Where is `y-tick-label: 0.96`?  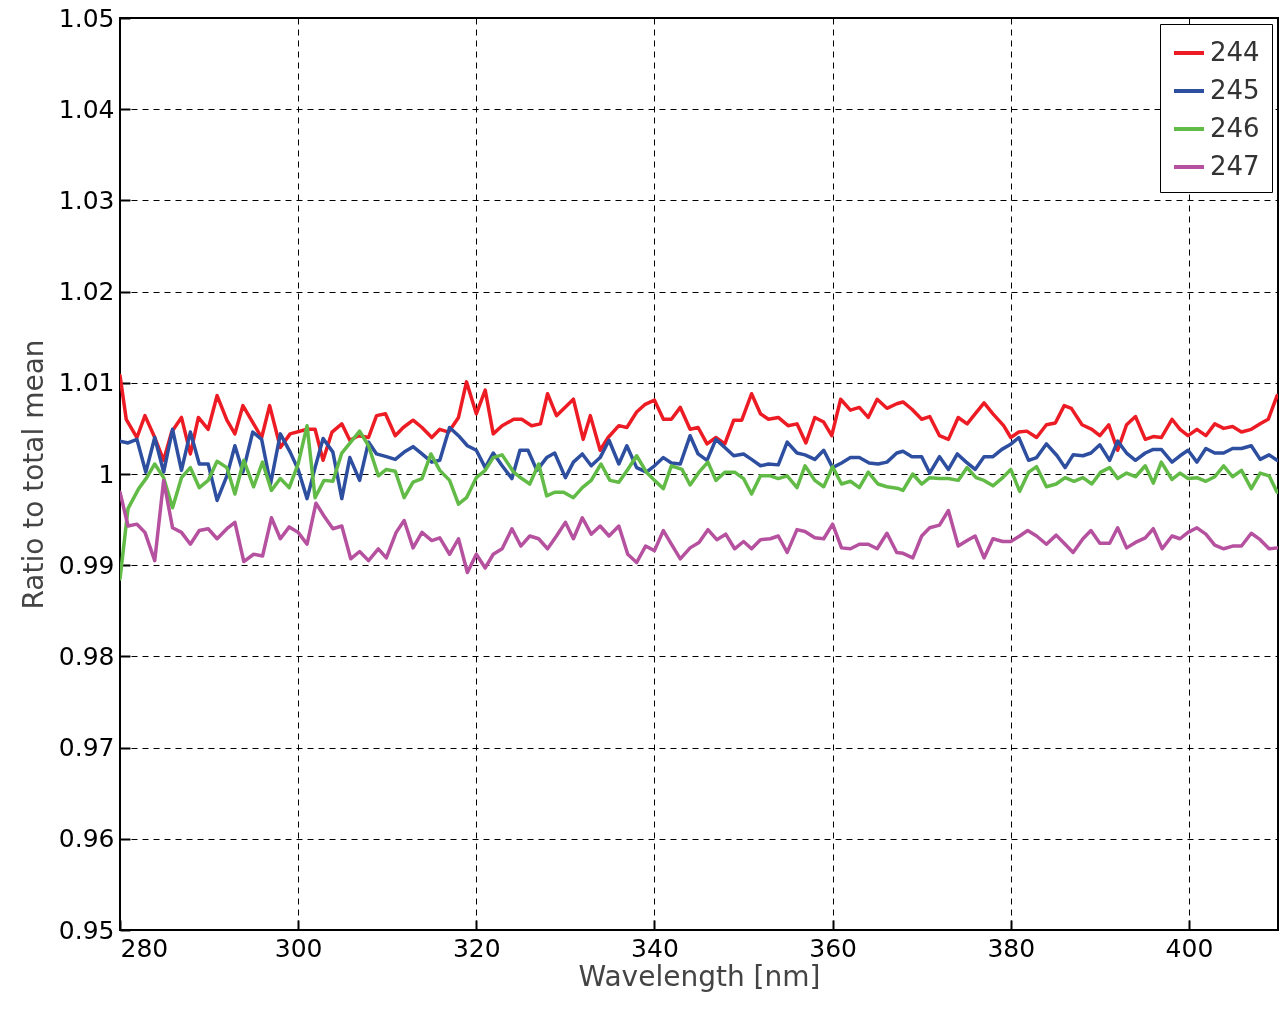
y-tick-label: 0.96 is located at coordinates (86, 839).